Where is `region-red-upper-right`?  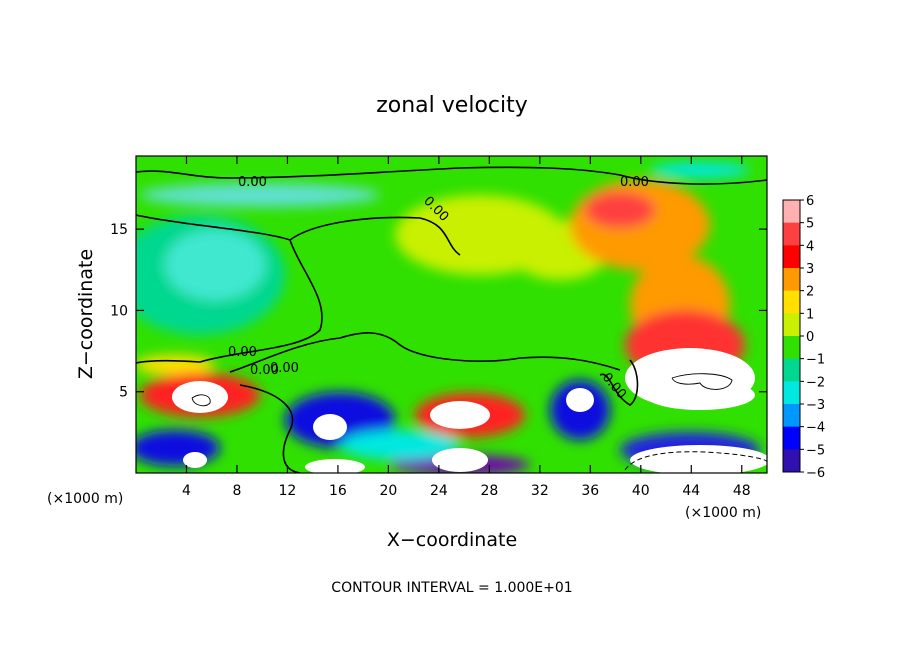 region-red-upper-right is located at coordinates (620, 210).